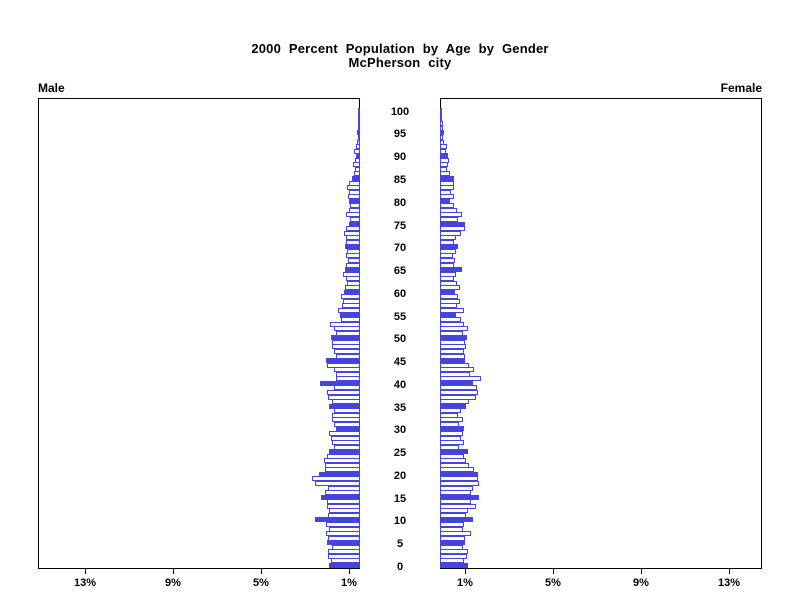  I want to click on chart-title: 2000 Percent Population by Age by Gender, so click(400, 48).